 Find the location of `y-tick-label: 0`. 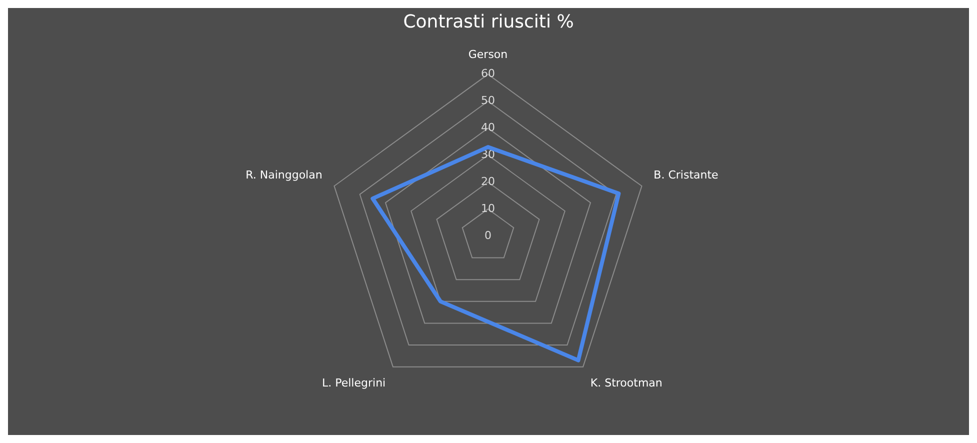

y-tick-label: 0 is located at coordinates (488, 235).